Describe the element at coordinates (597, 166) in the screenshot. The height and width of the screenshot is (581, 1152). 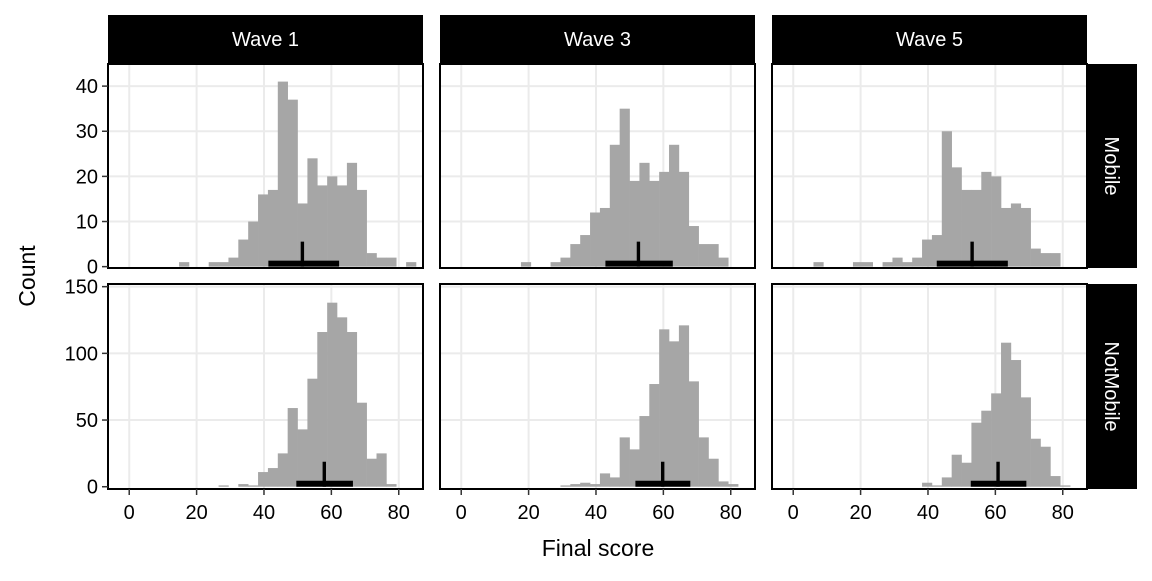
I see `panel-wave-3-mobile` at that location.